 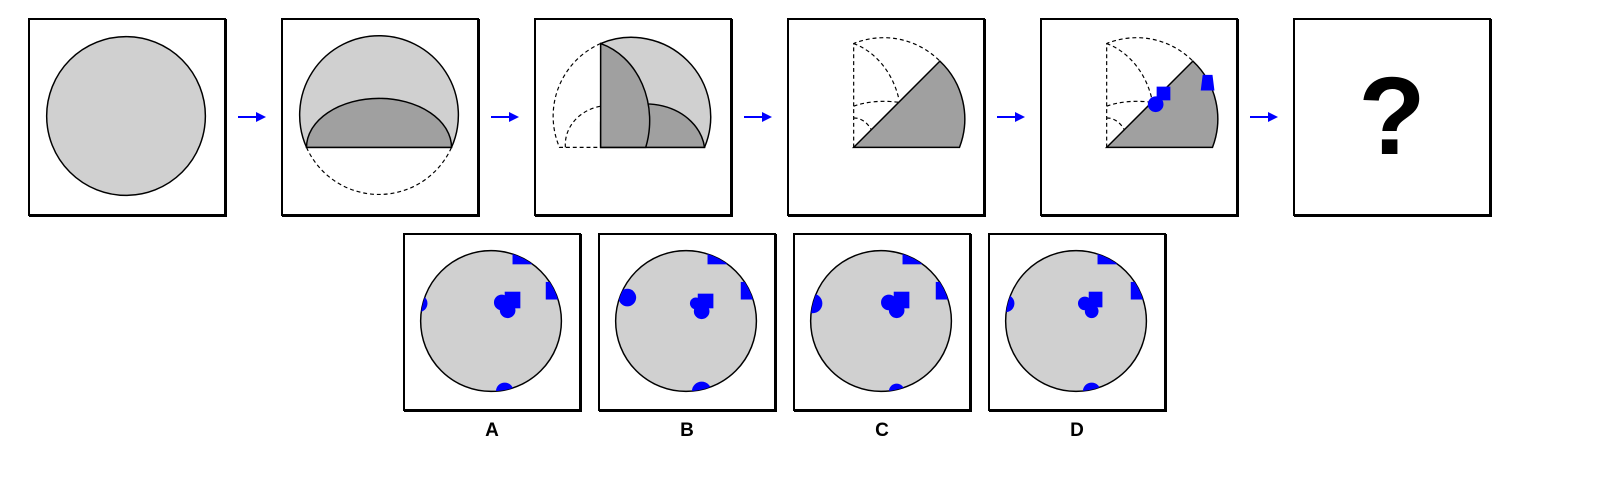 I want to click on option-c-label: C, so click(x=882, y=430).